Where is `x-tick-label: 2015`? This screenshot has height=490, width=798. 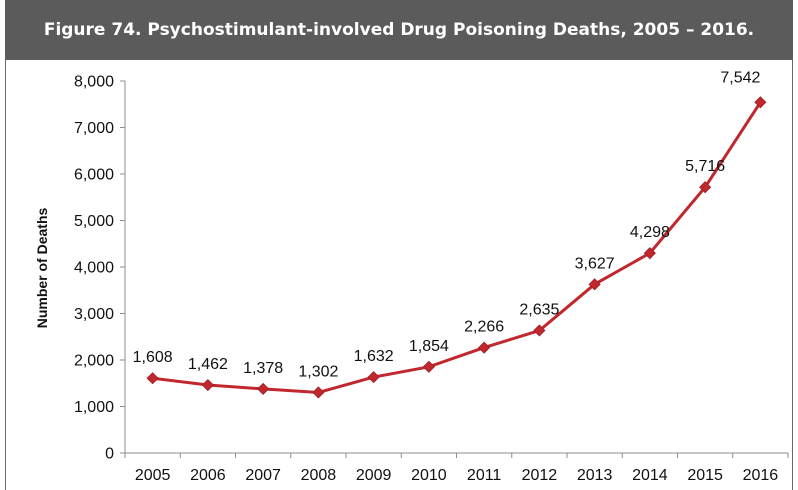 x-tick-label: 2015 is located at coordinates (705, 475).